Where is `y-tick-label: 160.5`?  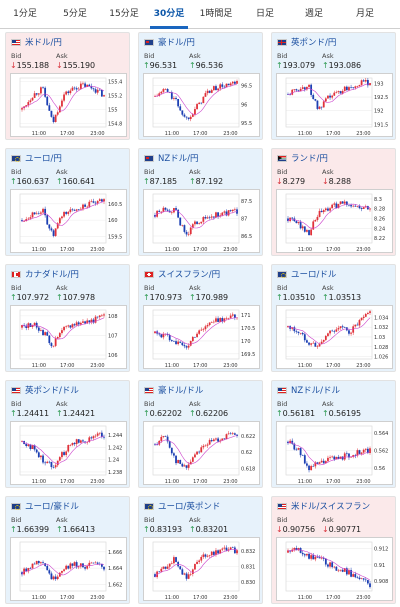 y-tick-label: 160.5 is located at coordinates (115, 205).